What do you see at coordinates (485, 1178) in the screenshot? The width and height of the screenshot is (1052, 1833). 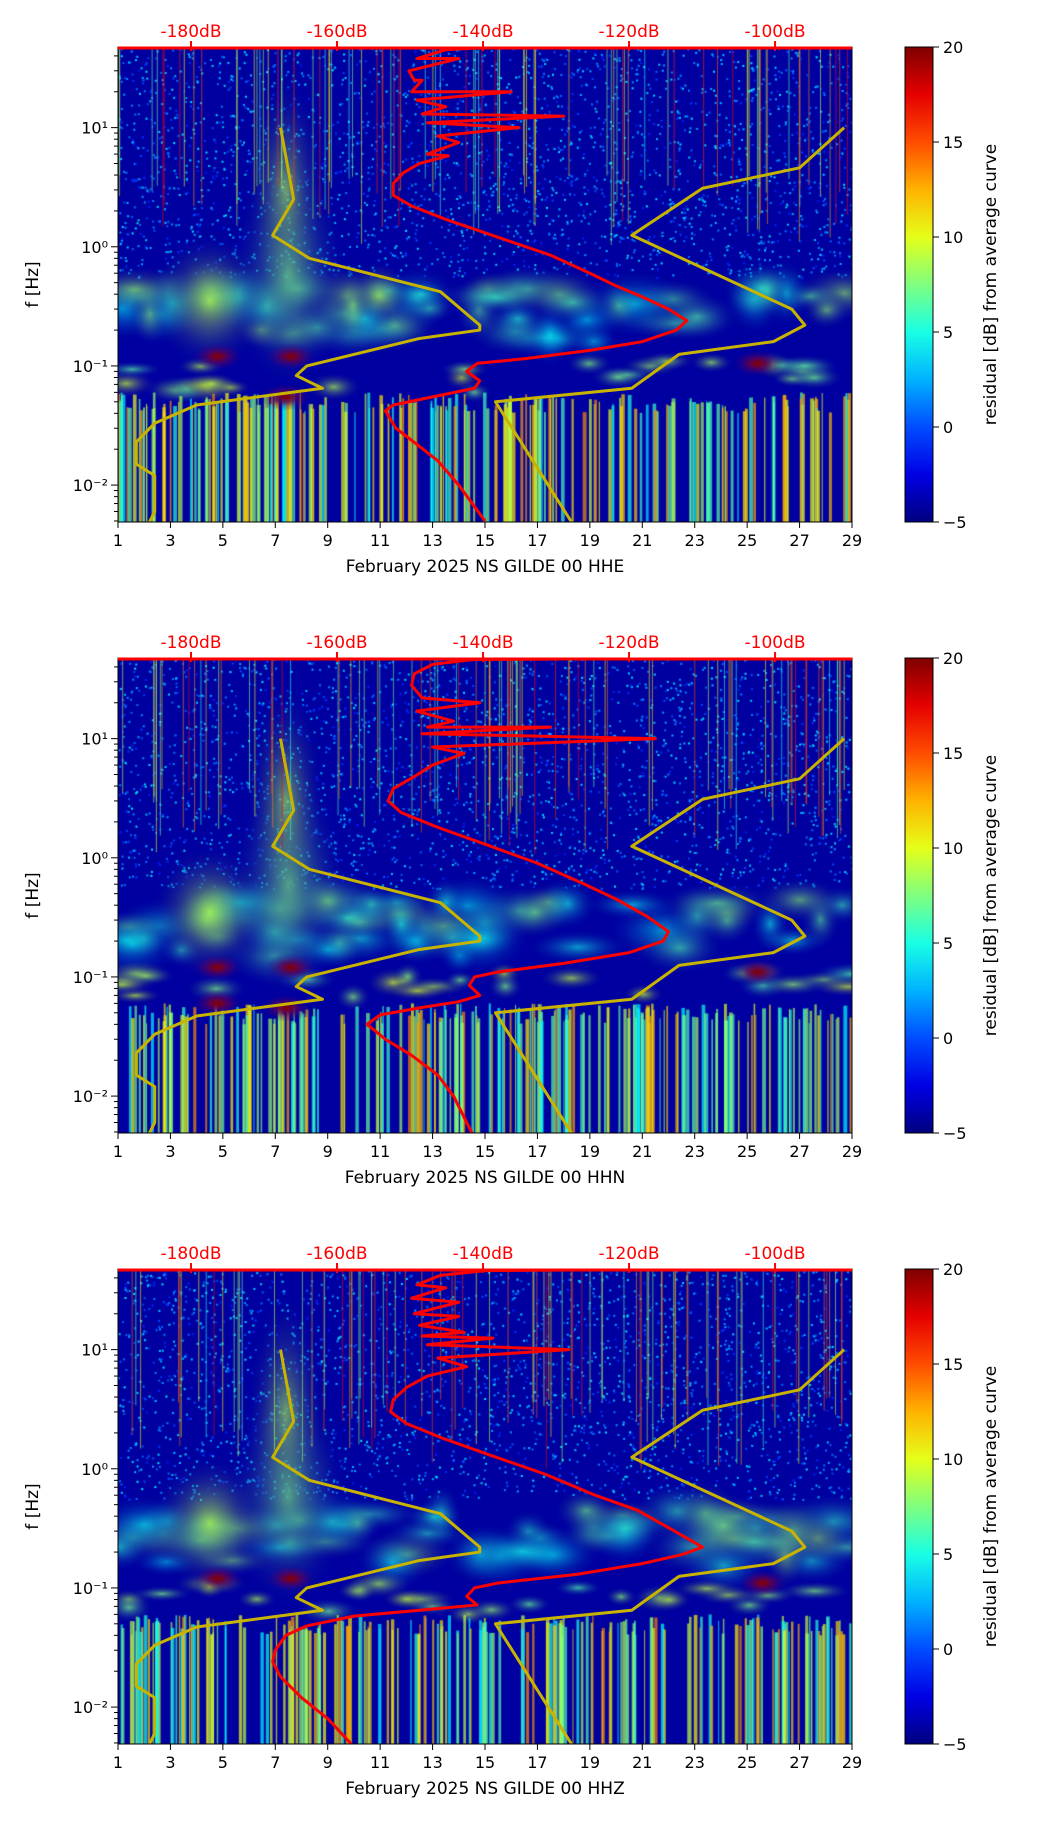 I see `x-axis-label: February 2025 NS GILDE 00 HHN` at bounding box center [485, 1178].